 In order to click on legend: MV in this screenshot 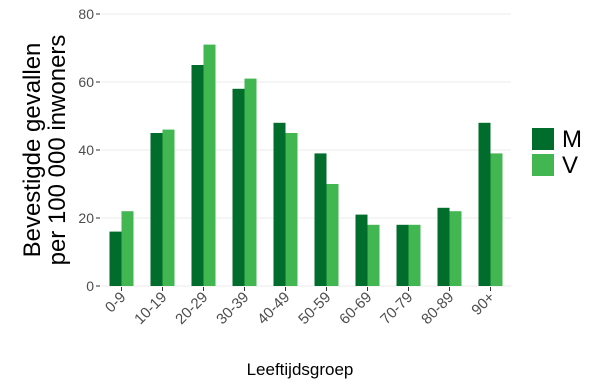, I will do `click(557, 152)`.